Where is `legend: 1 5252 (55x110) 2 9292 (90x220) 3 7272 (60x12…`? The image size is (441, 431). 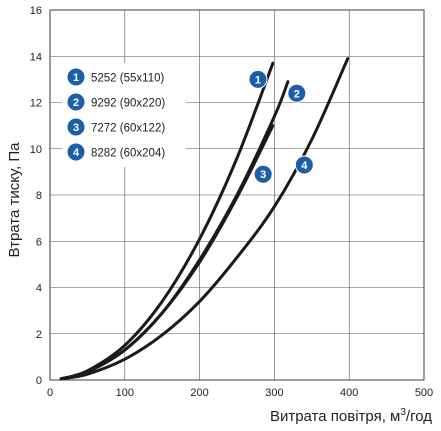
legend: 1 5252 (55x110) 2 9292 (90x220) 3 7272 (60x12… is located at coordinates (124, 115).